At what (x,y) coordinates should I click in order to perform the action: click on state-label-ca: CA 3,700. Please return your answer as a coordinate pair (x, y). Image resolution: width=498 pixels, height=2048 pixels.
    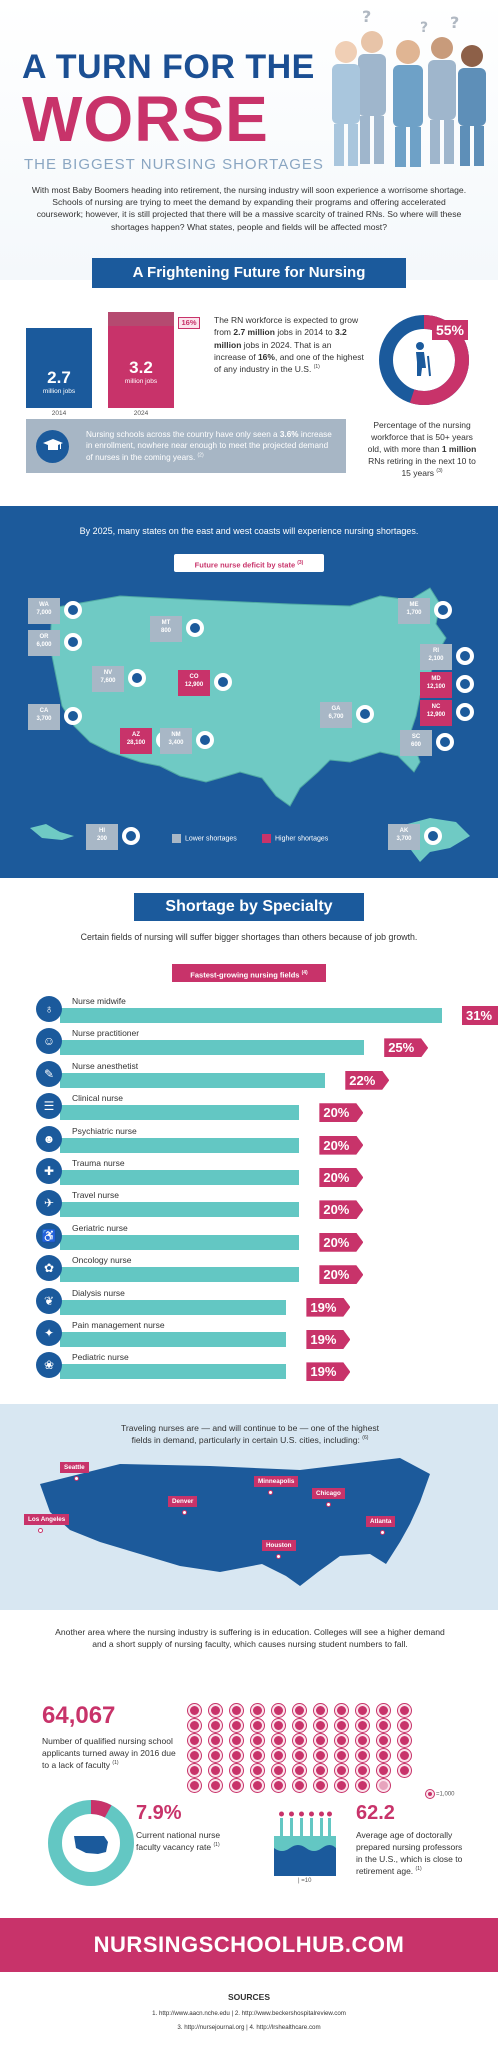
    Looking at the image, I should click on (44, 717).